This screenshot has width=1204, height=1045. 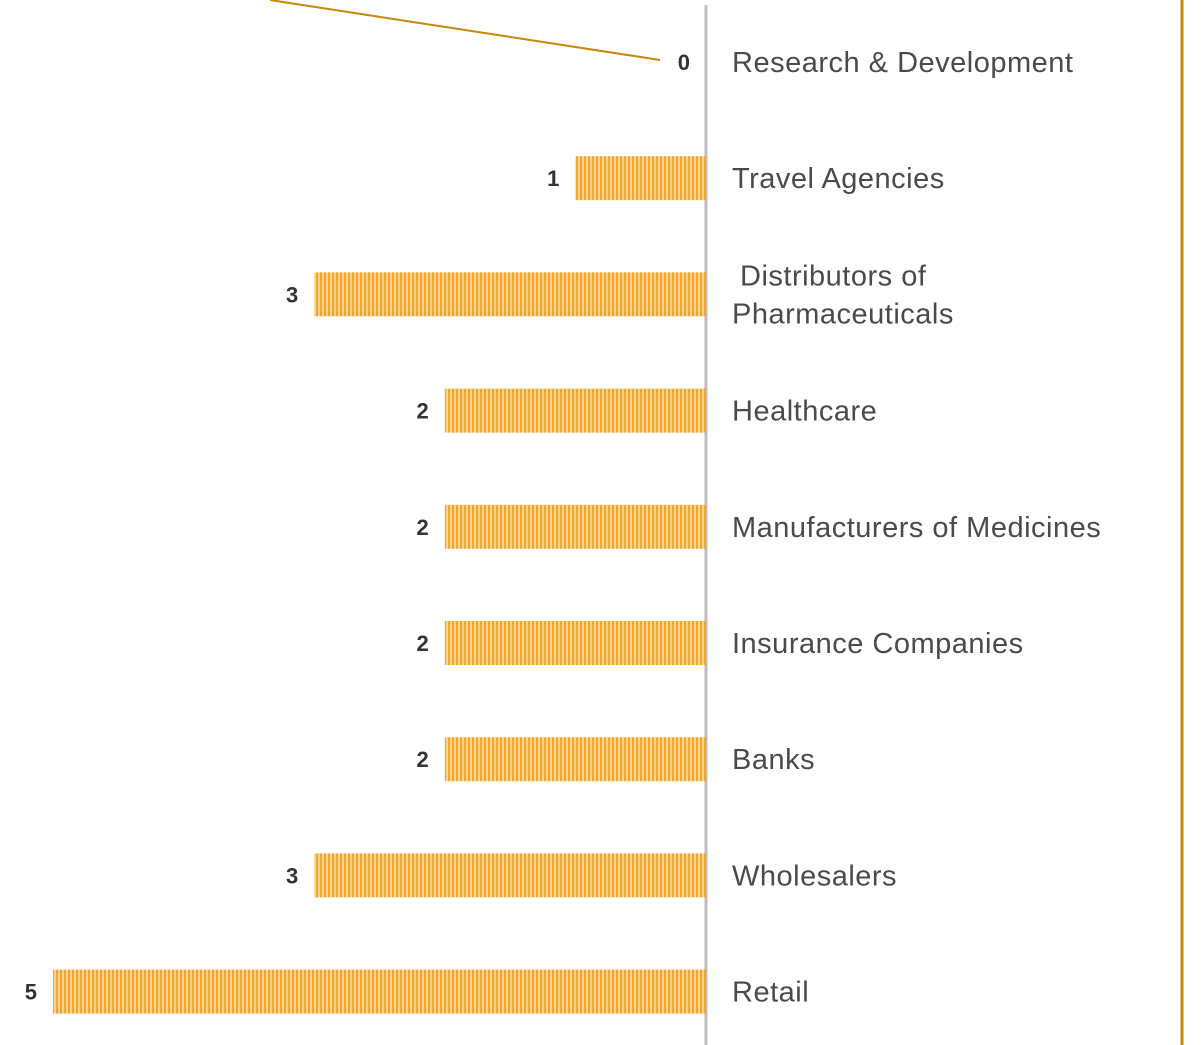 What do you see at coordinates (916, 528) in the screenshot?
I see `category-label: Manufacturers of Medicines` at bounding box center [916, 528].